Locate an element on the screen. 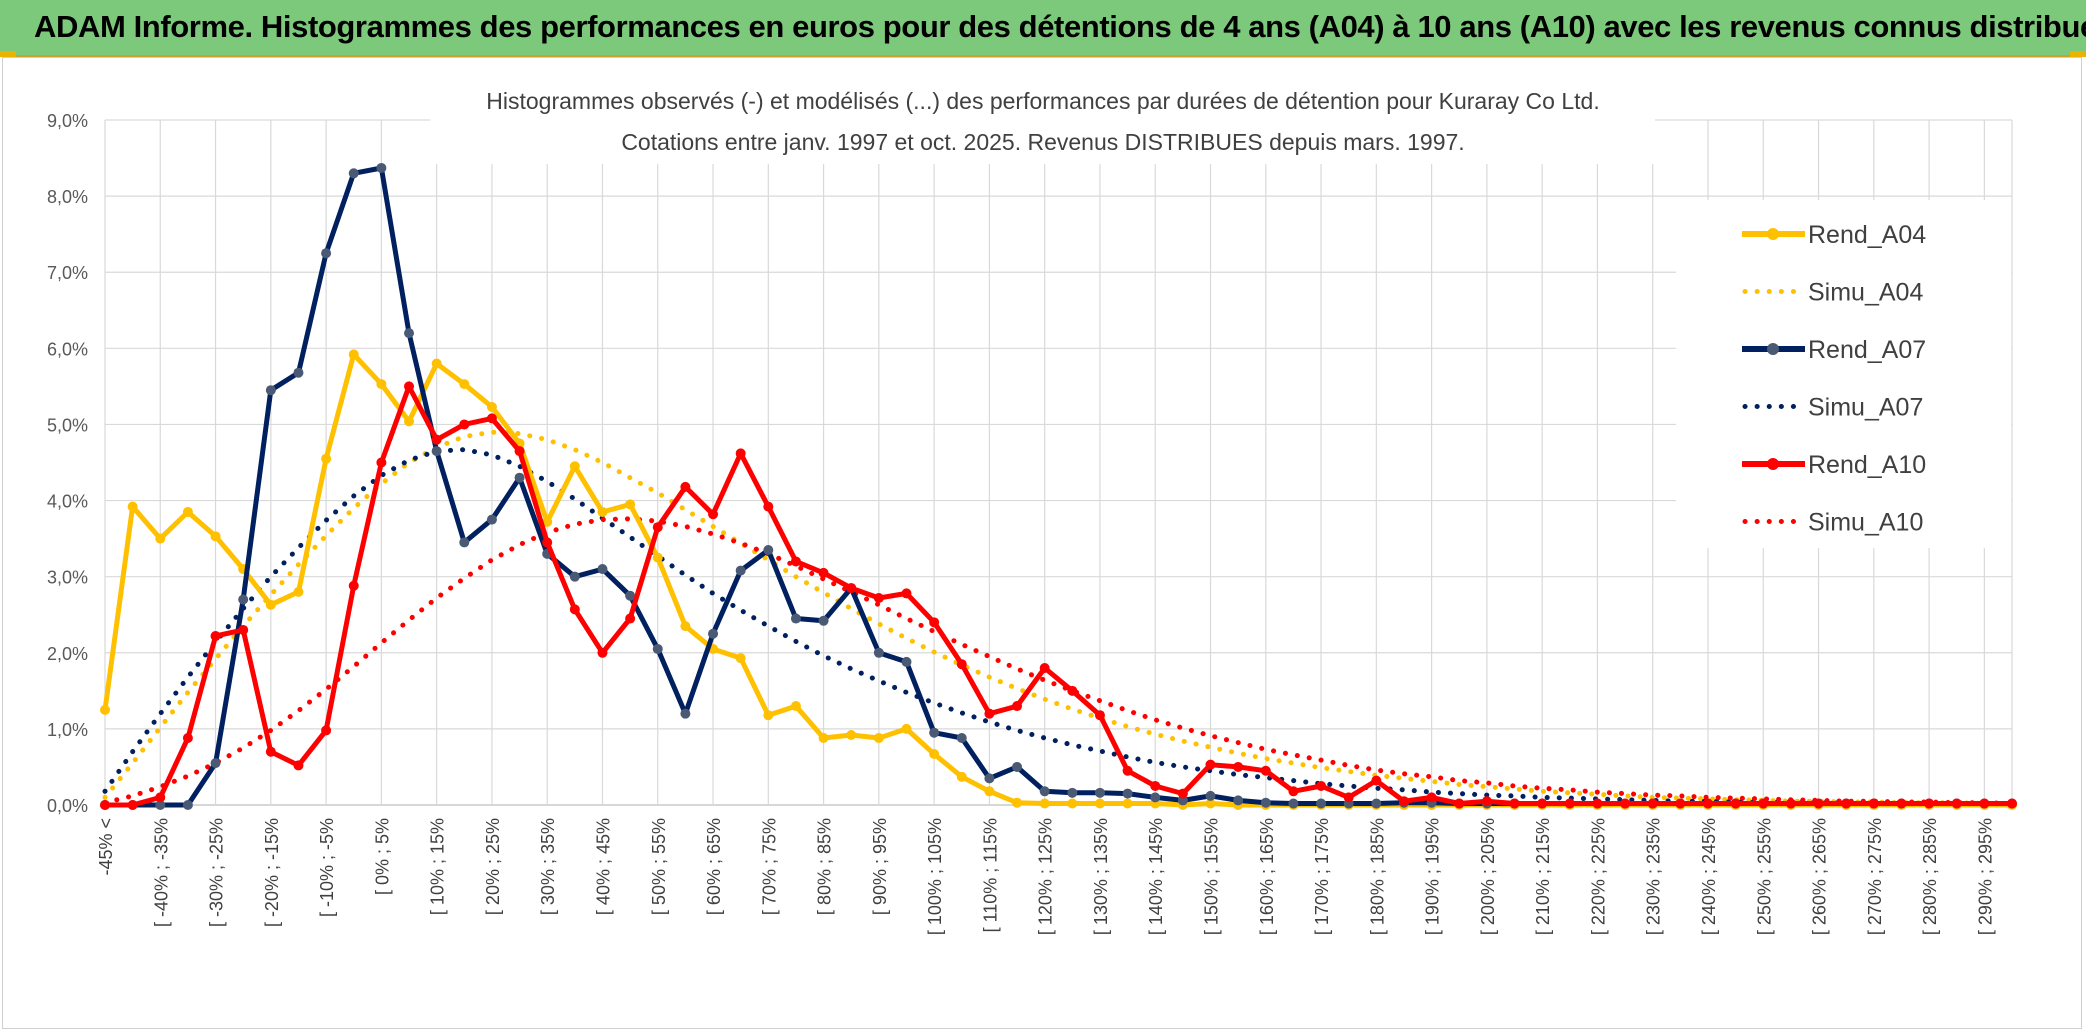 The image size is (2086, 1033). legend-item-Simu_A04: Simu_A04 is located at coordinates (1832, 293).